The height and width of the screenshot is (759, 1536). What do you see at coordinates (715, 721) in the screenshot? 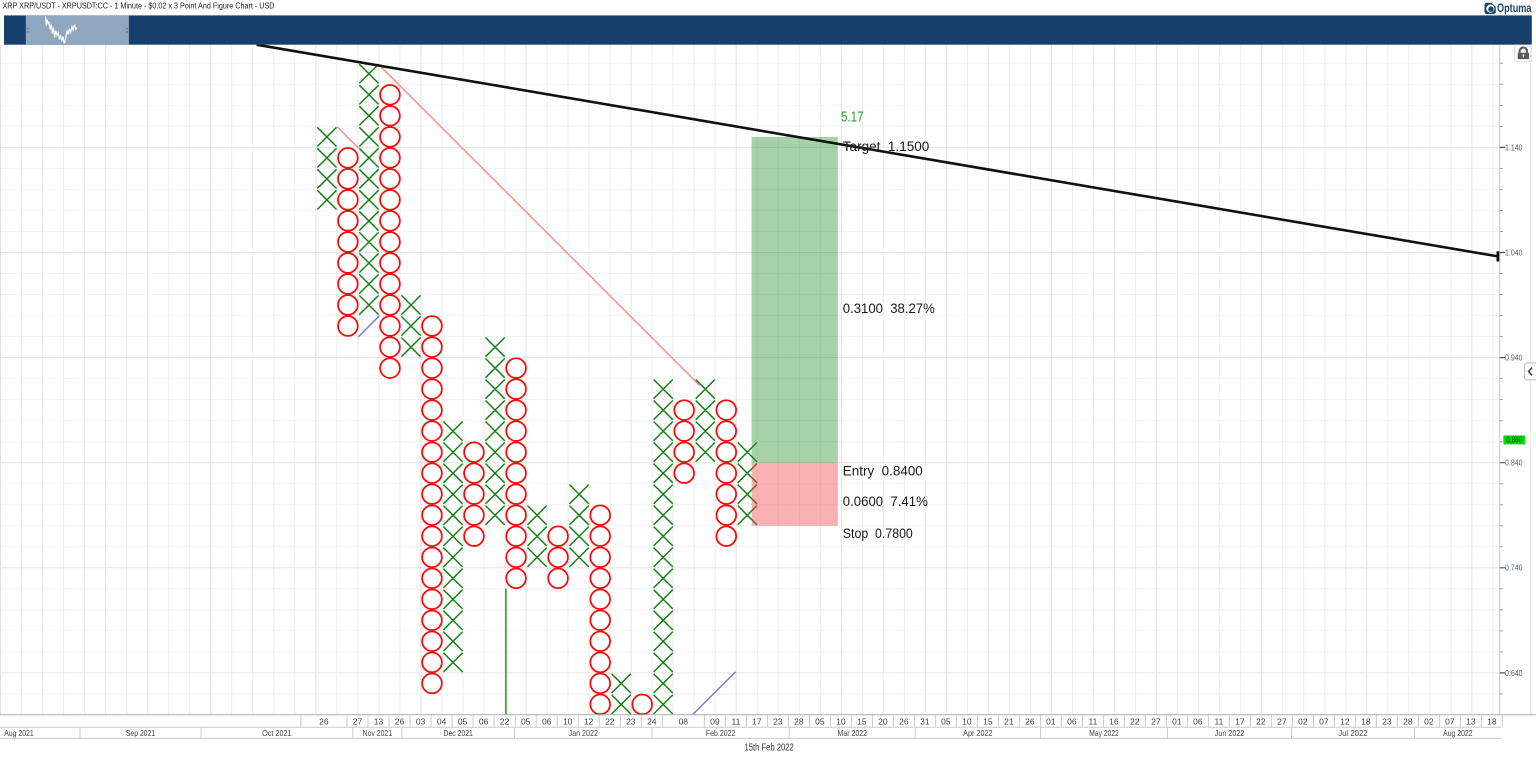
I see `svg-text: 09` at bounding box center [715, 721].